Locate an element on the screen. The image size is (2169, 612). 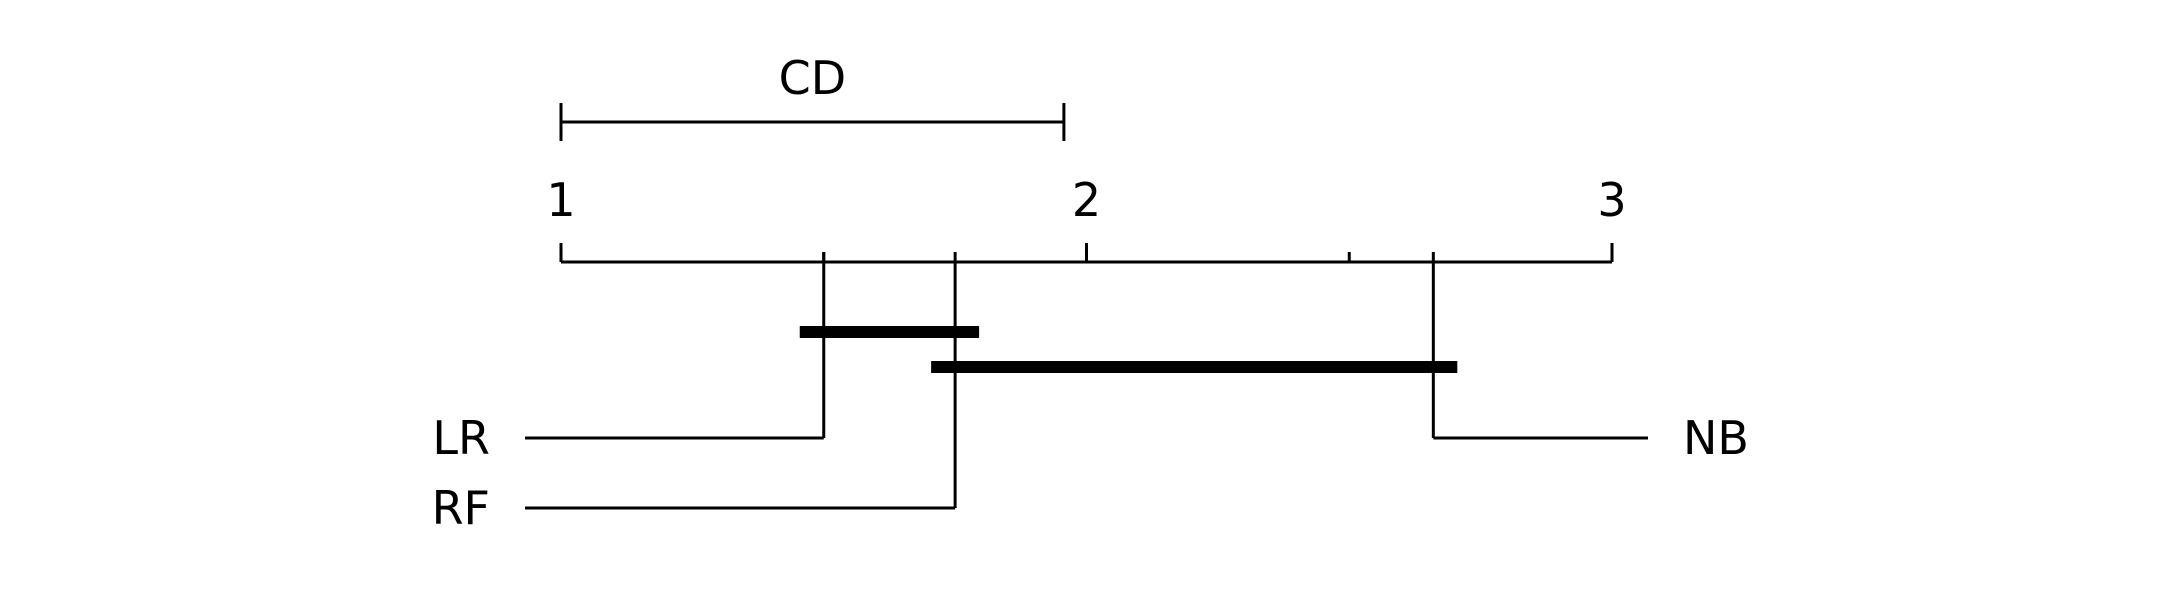
method-nb: NB is located at coordinates (1590, 358).